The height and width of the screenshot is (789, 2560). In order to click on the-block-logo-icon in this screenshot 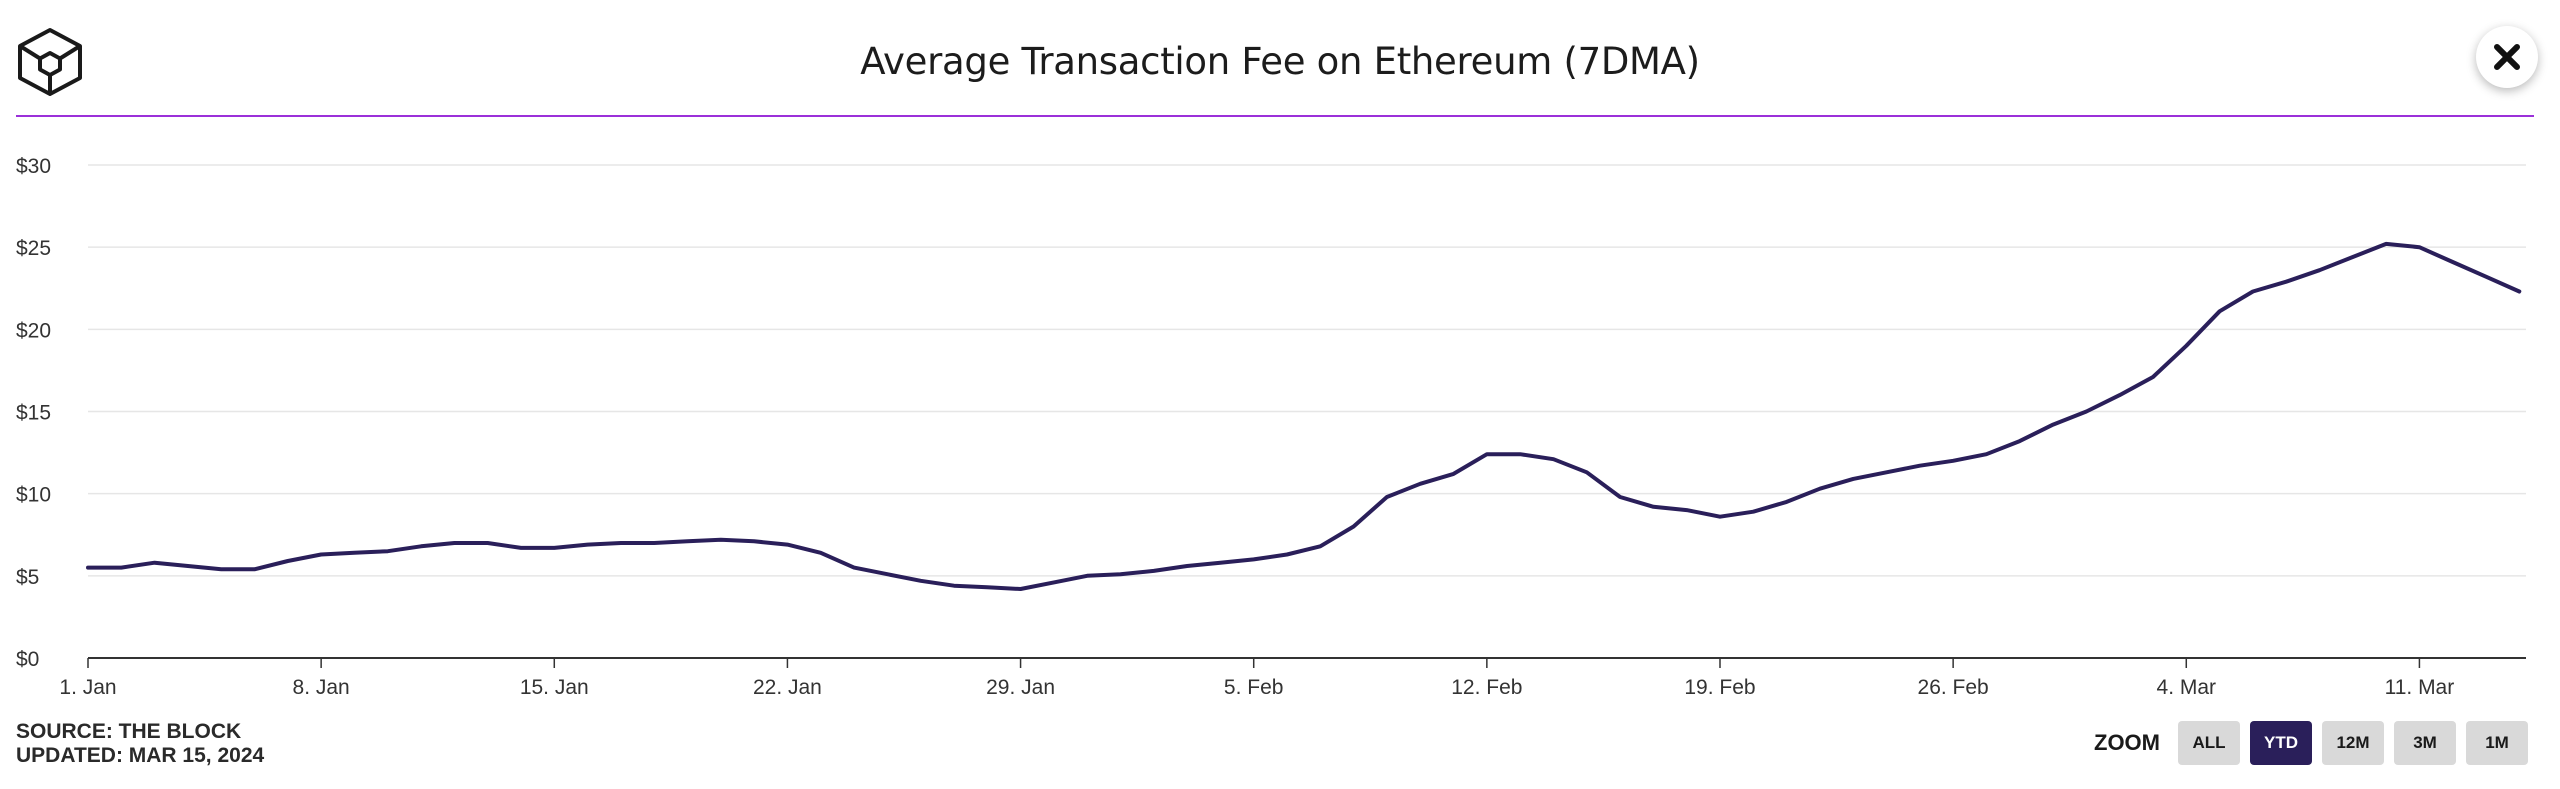, I will do `click(50, 62)`.